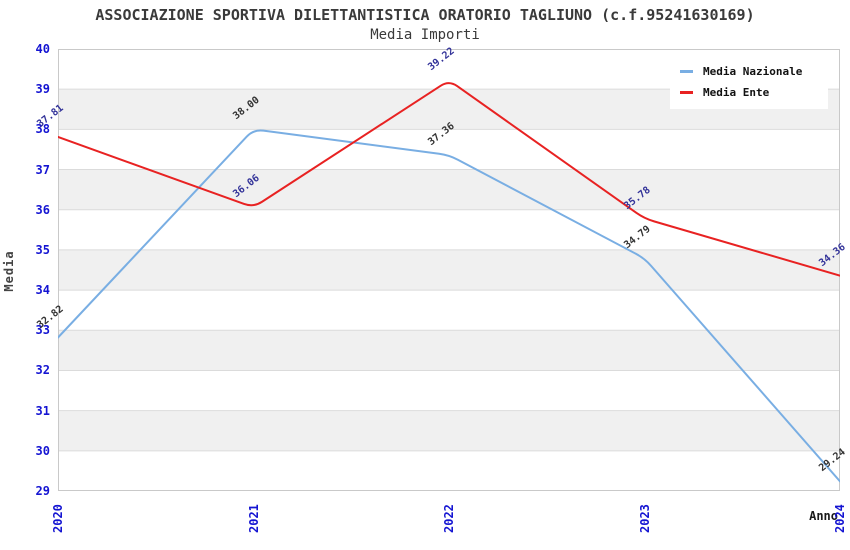 The height and width of the screenshot is (550, 850). What do you see at coordinates (42, 491) in the screenshot?
I see `y-tick-label: 29` at bounding box center [42, 491].